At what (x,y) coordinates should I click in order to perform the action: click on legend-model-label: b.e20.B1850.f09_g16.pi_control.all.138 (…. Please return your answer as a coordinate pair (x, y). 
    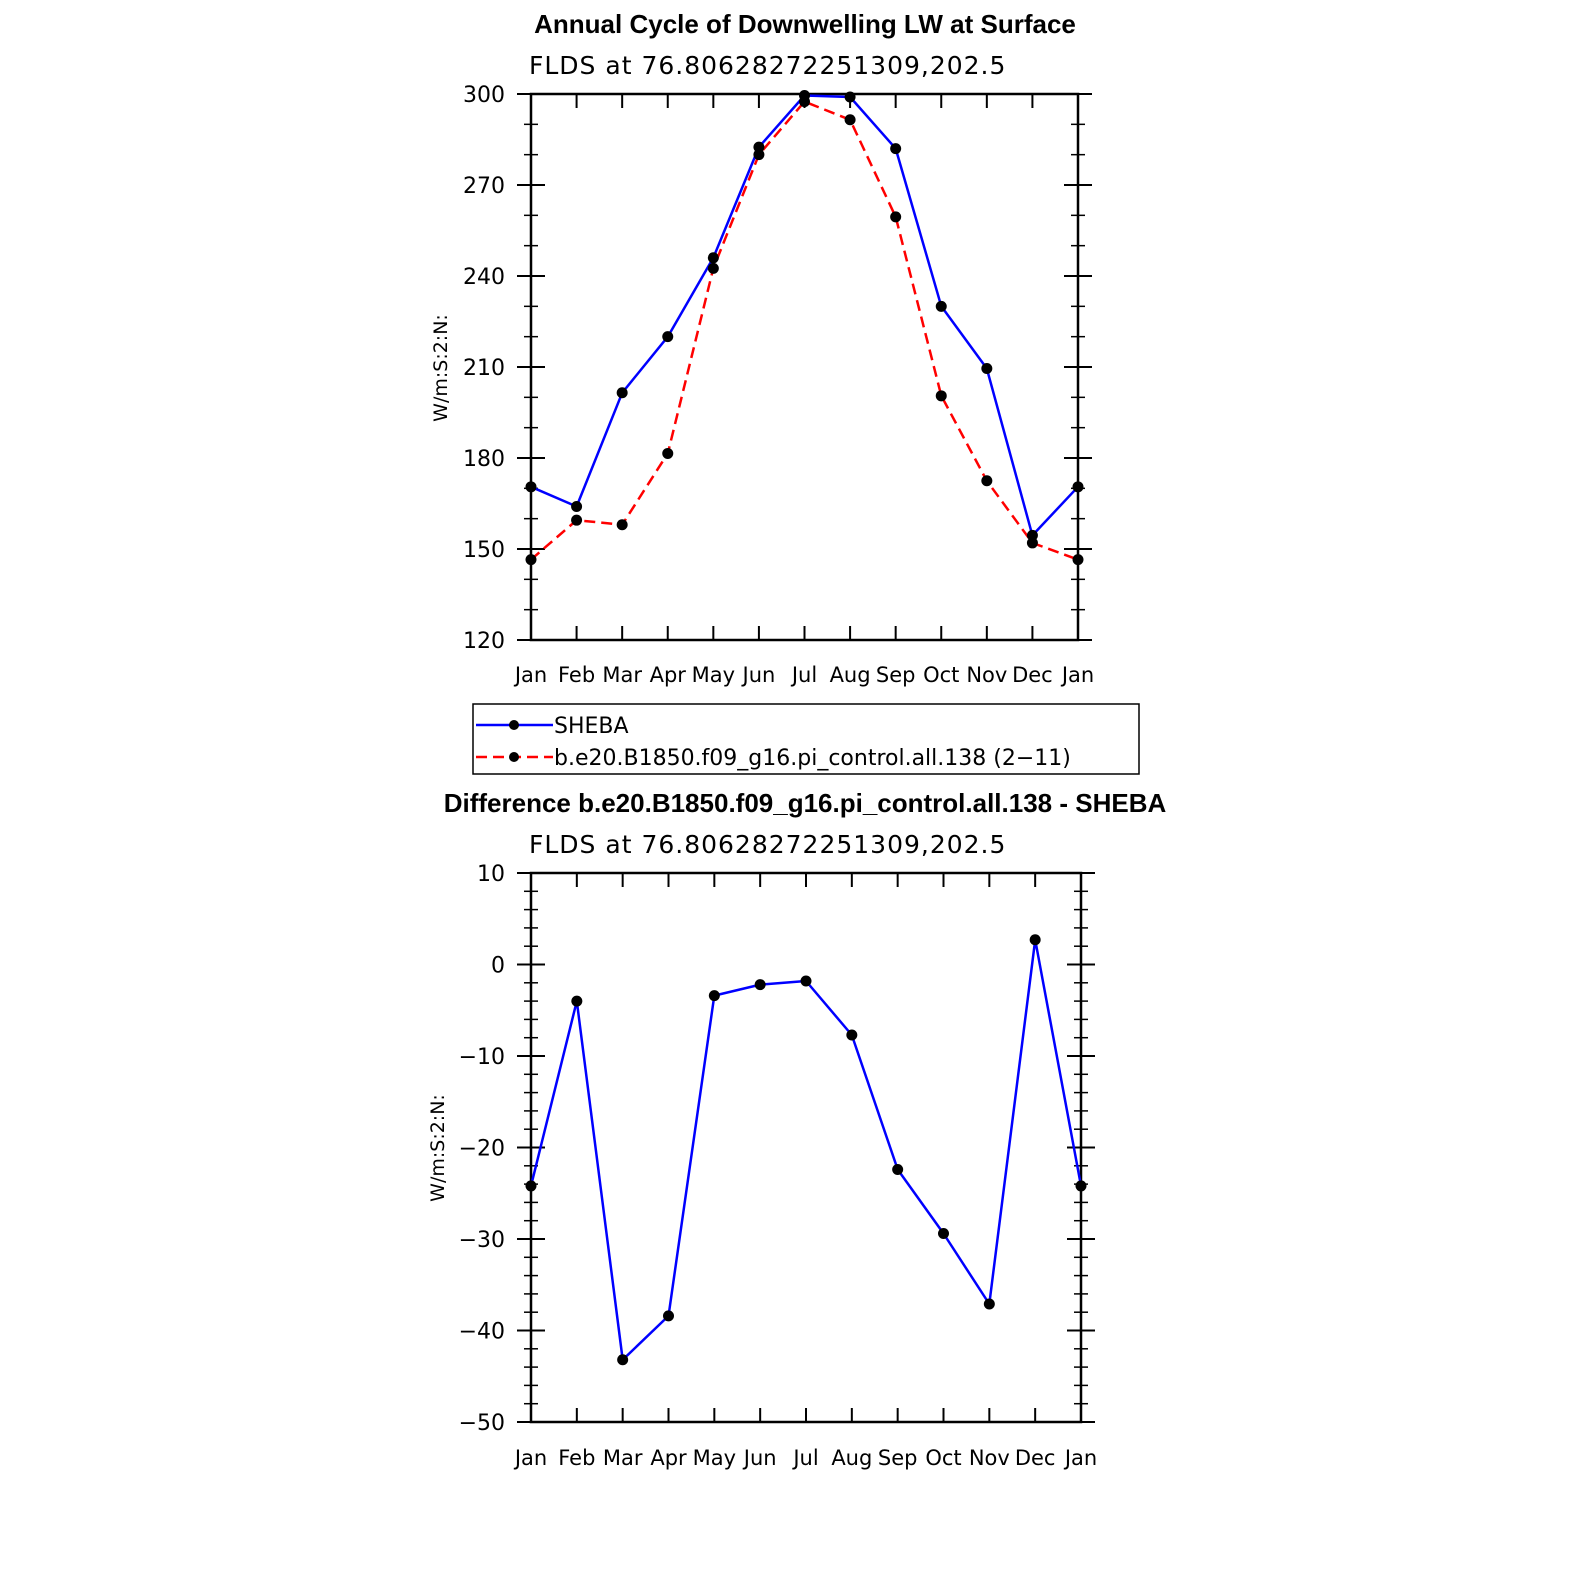
    Looking at the image, I should click on (812, 758).